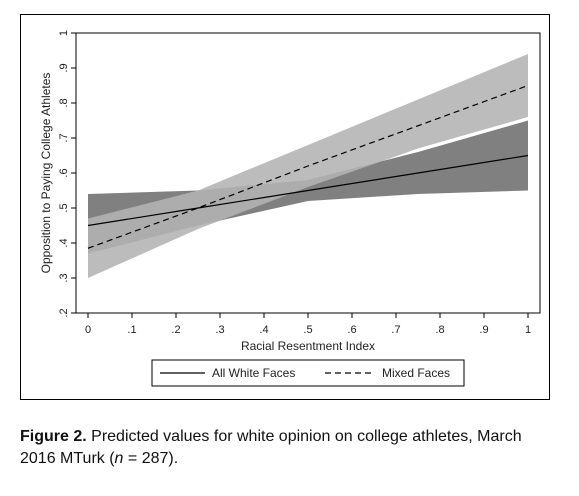 The width and height of the screenshot is (579, 496). What do you see at coordinates (131, 330) in the screenshot?
I see `x-tick-label: .1` at bounding box center [131, 330].